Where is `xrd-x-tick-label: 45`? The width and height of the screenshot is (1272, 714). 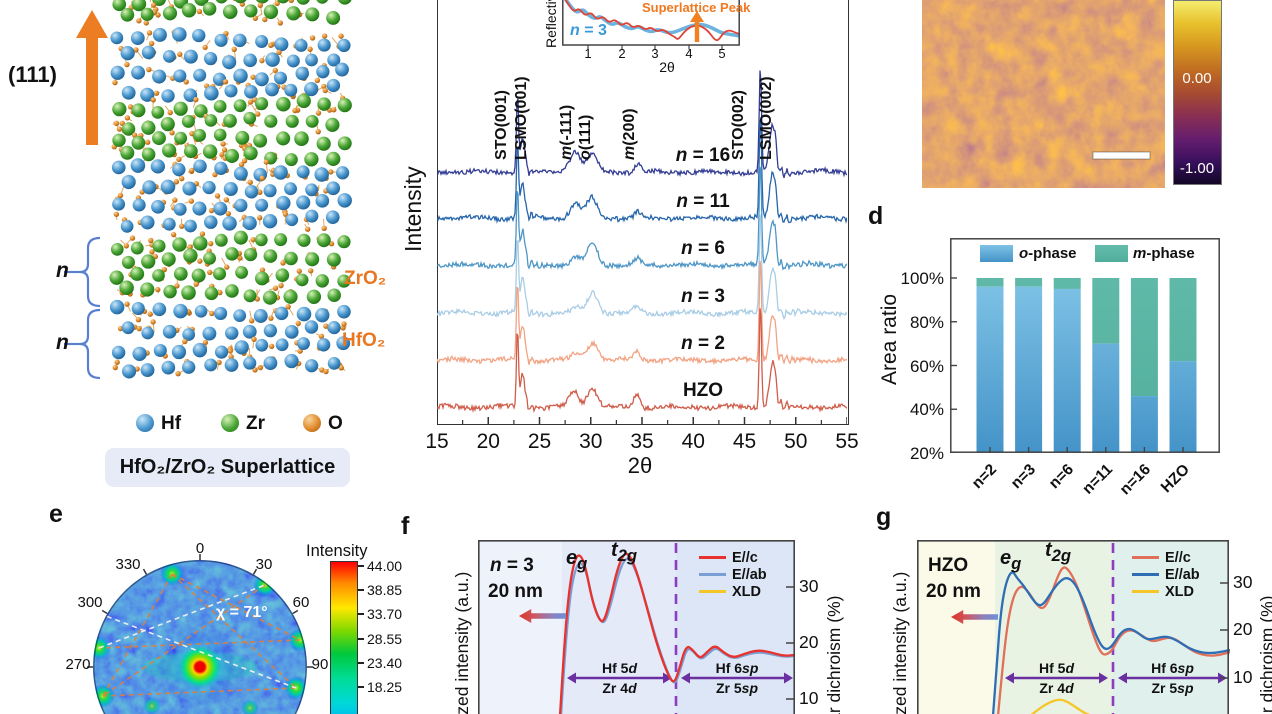
xrd-x-tick-label: 45 is located at coordinates (744, 441).